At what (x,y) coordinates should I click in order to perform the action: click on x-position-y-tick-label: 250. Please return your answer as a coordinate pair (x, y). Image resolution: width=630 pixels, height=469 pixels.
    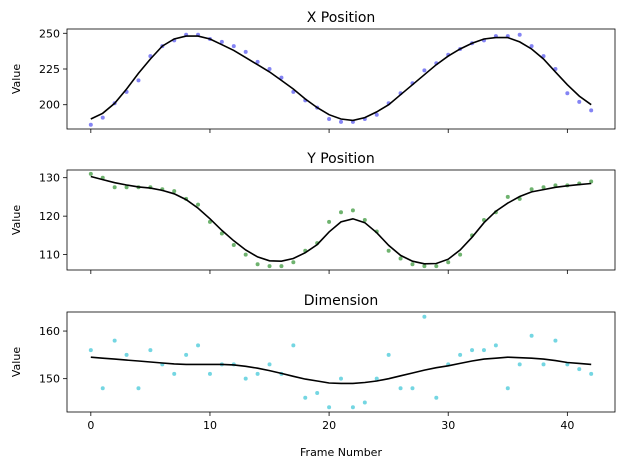
    Looking at the image, I should click on (49, 33).